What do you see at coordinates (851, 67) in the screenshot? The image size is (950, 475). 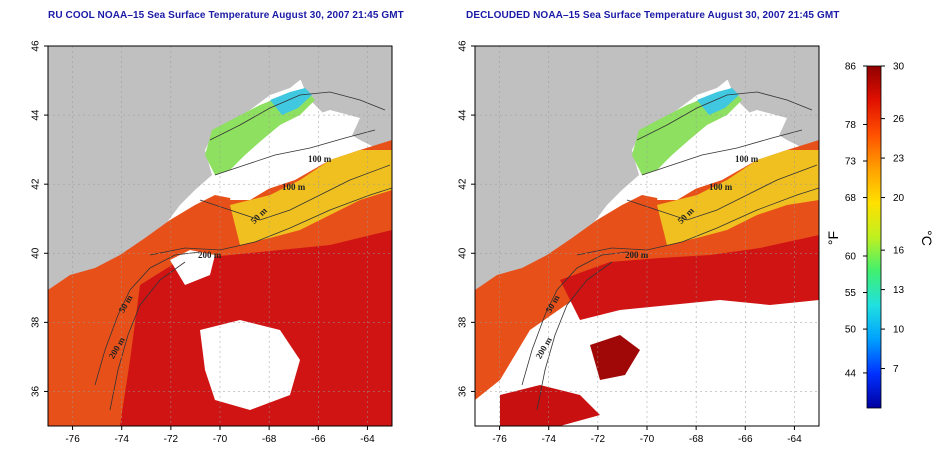 I see `fahrenheit-tick-label: 86` at bounding box center [851, 67].